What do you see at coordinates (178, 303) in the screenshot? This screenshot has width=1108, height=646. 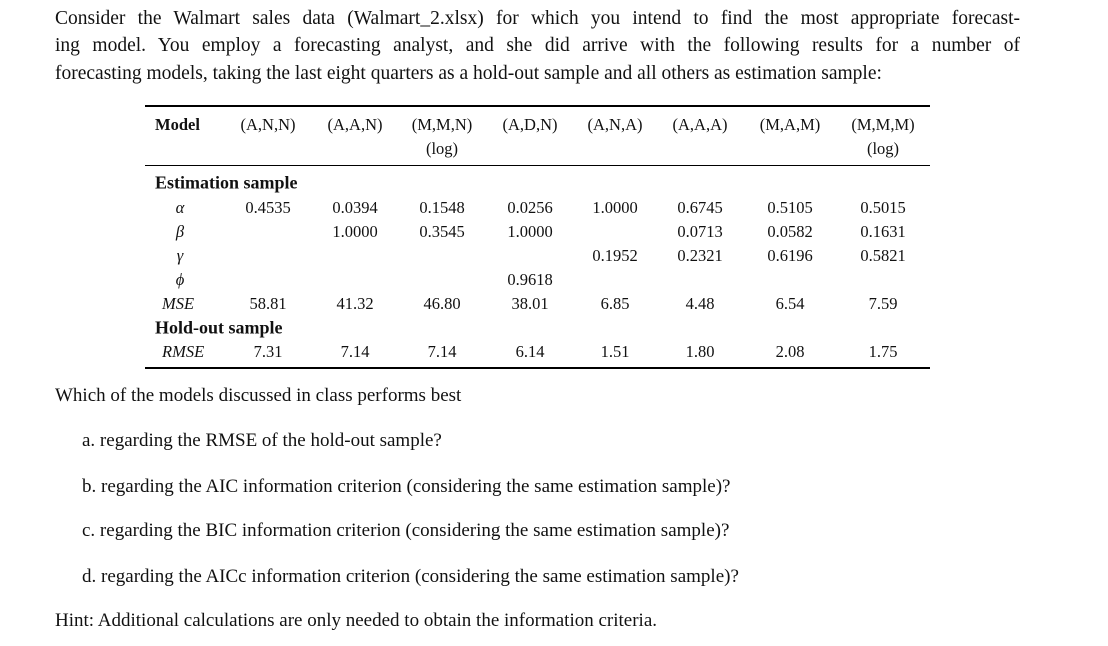 I see `row-label: MSE` at bounding box center [178, 303].